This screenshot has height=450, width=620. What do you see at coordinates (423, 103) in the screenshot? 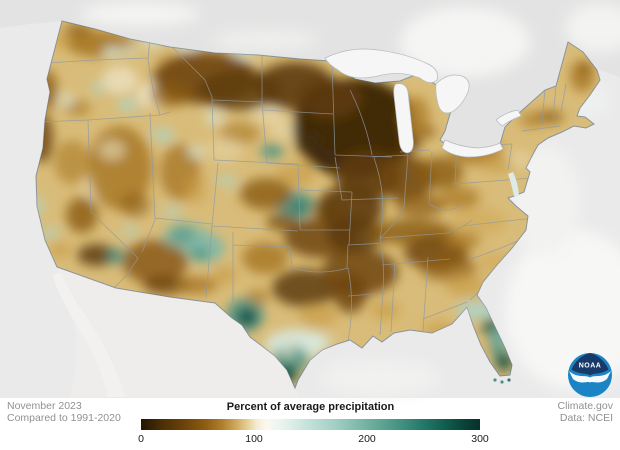
I see `great-lakes` at bounding box center [423, 103].